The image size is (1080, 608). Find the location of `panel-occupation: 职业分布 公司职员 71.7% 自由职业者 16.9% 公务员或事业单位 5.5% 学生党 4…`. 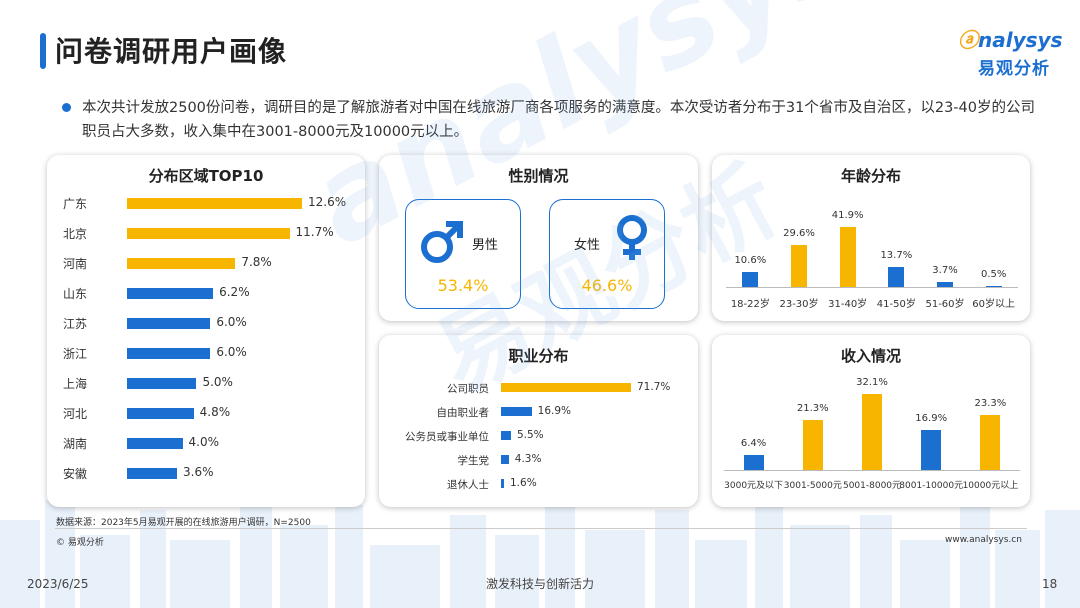

panel-occupation: 职业分布 公司职员 71.7% 自由职业者 16.9% 公务员或事业单位 5.5% 学生党 4… is located at coordinates (538, 421).